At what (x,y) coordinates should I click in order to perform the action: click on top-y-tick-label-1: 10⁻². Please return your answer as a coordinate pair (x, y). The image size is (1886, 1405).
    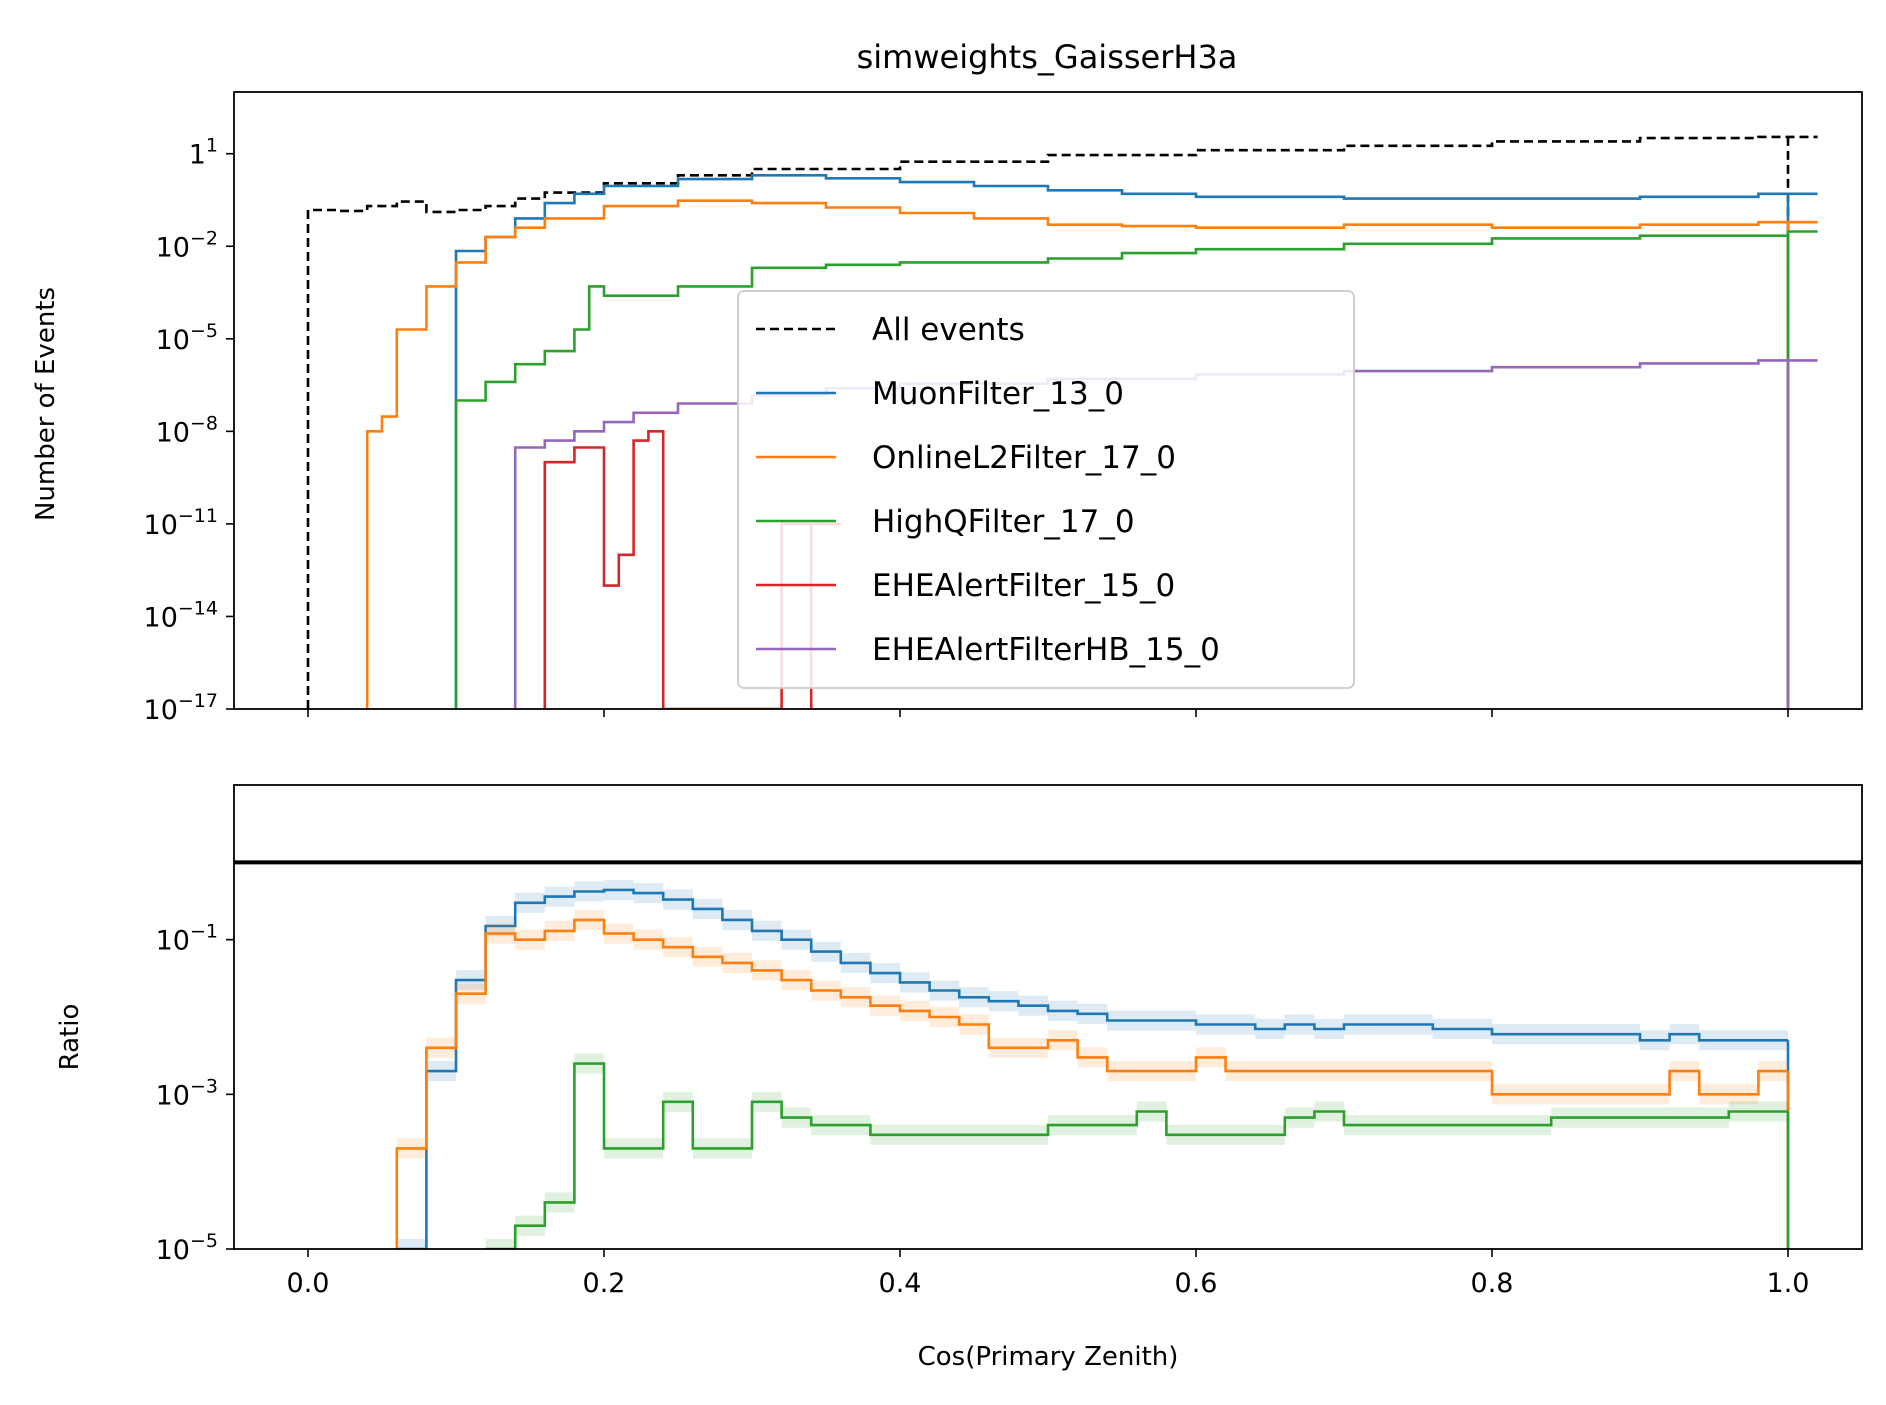
    Looking at the image, I should click on (187, 245).